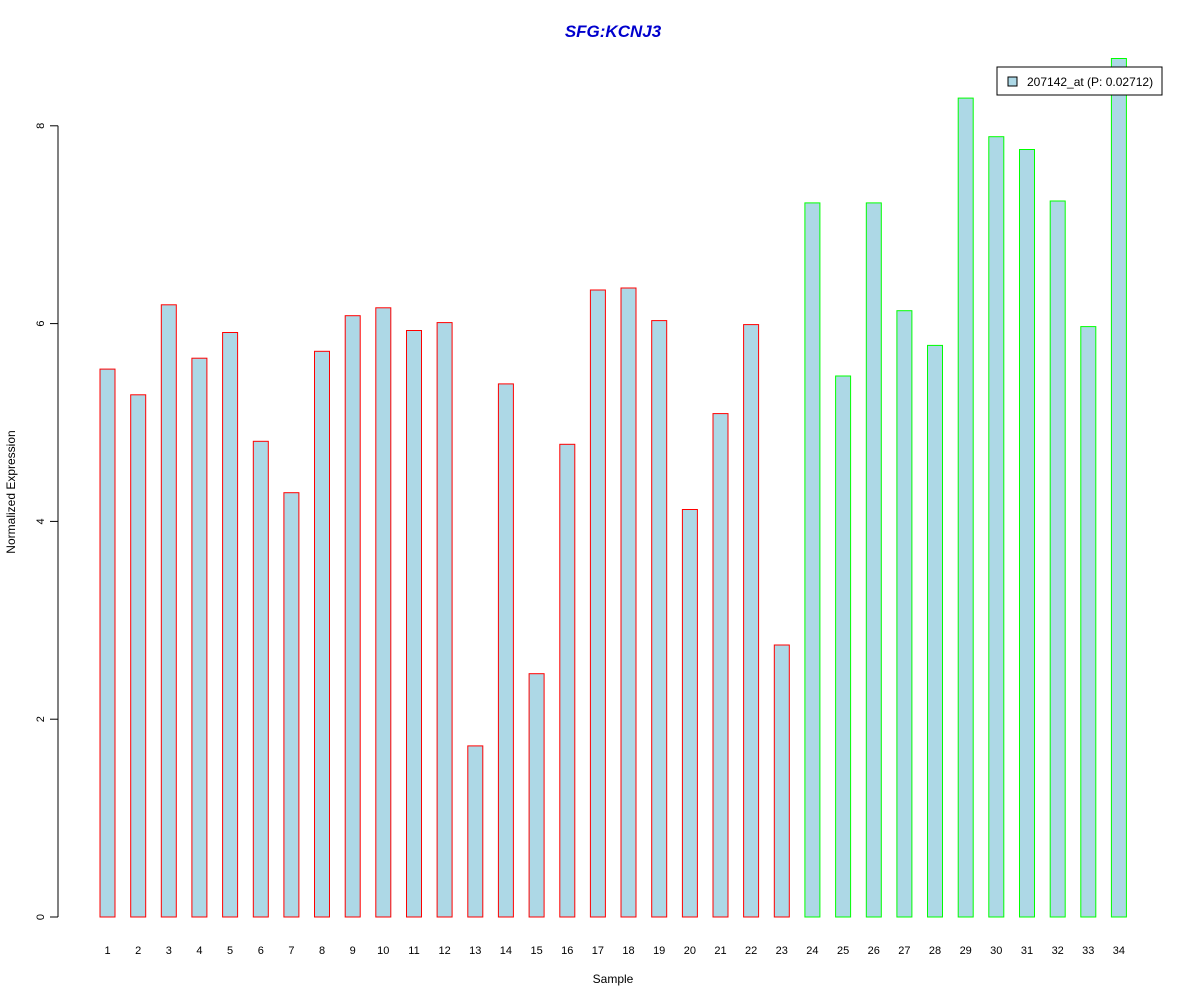 Image resolution: width=1200 pixels, height=1000 pixels. What do you see at coordinates (598, 951) in the screenshot?
I see `x-tick-label: 17` at bounding box center [598, 951].